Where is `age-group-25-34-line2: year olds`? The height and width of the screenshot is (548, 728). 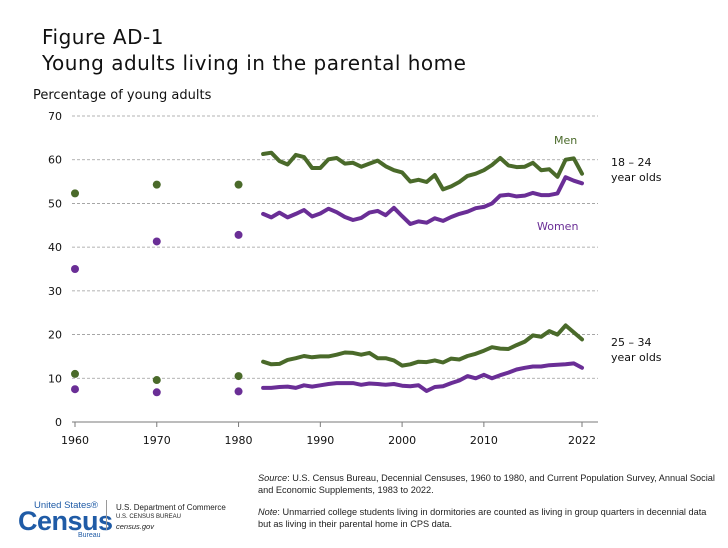 age-group-25-34-line2: year olds is located at coordinates (636, 357).